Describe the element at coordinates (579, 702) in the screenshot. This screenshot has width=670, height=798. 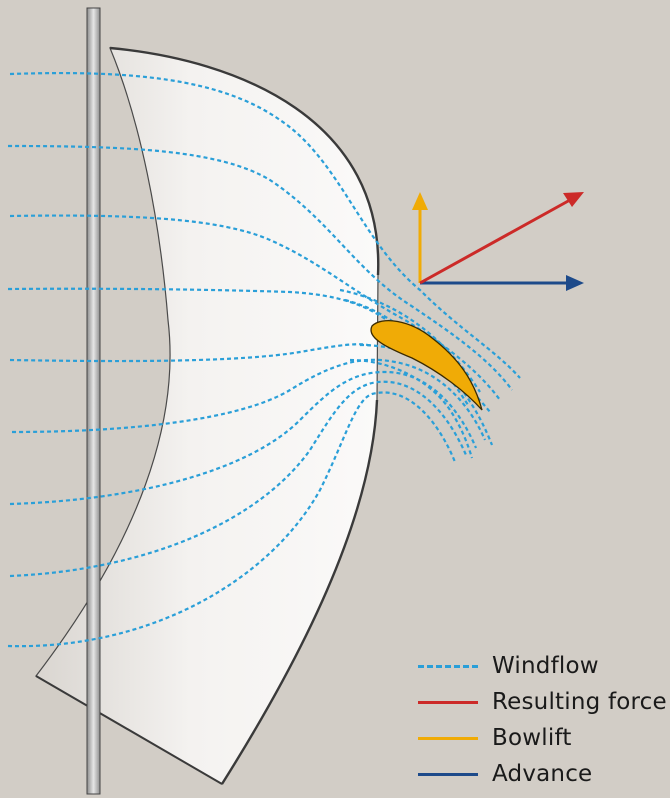
I see `legend-label: Resulting force` at that location.